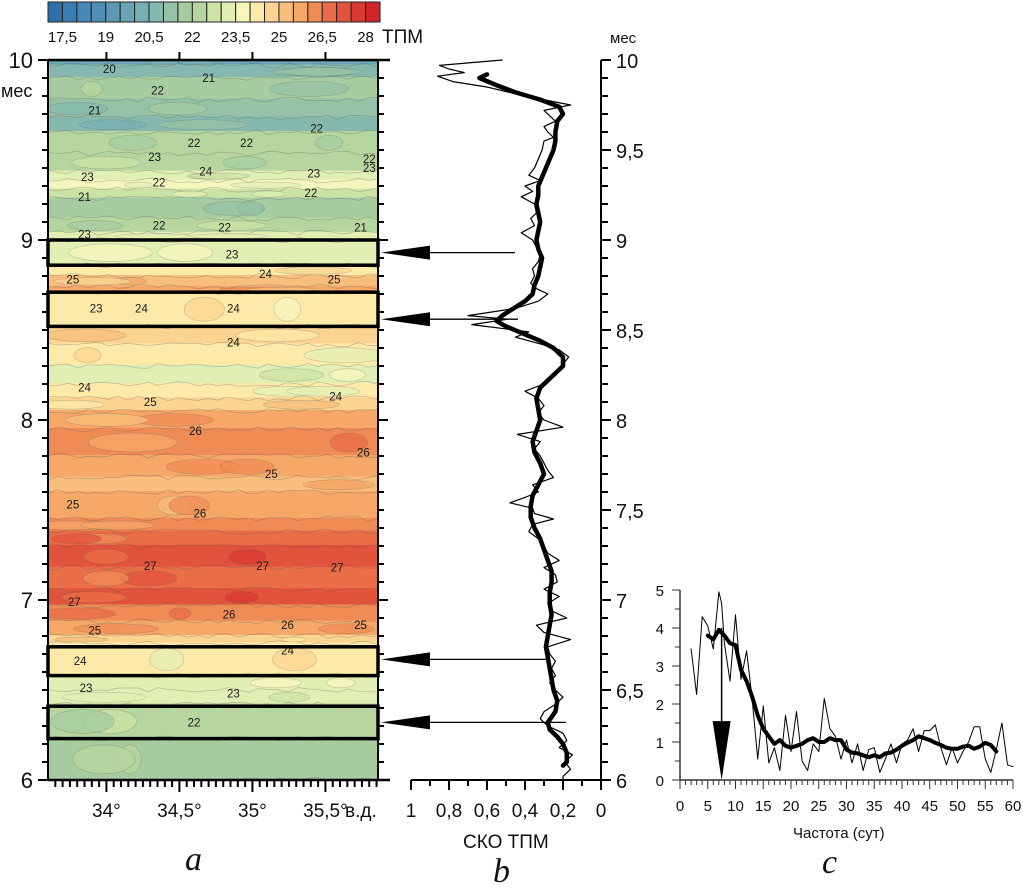  I want to click on x-tick-label: 0, so click(680, 806).